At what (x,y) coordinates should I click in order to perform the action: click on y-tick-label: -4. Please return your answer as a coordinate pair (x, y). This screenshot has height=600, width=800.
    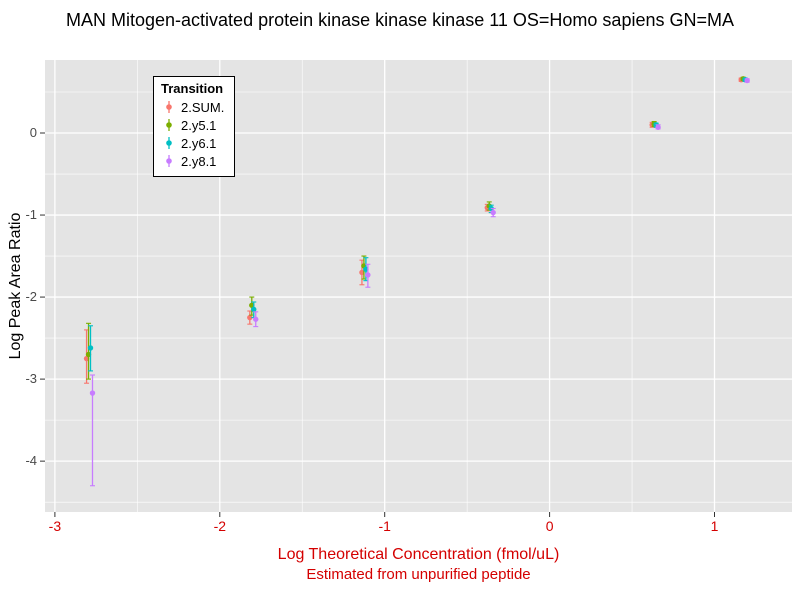
    Looking at the image, I should click on (31, 460).